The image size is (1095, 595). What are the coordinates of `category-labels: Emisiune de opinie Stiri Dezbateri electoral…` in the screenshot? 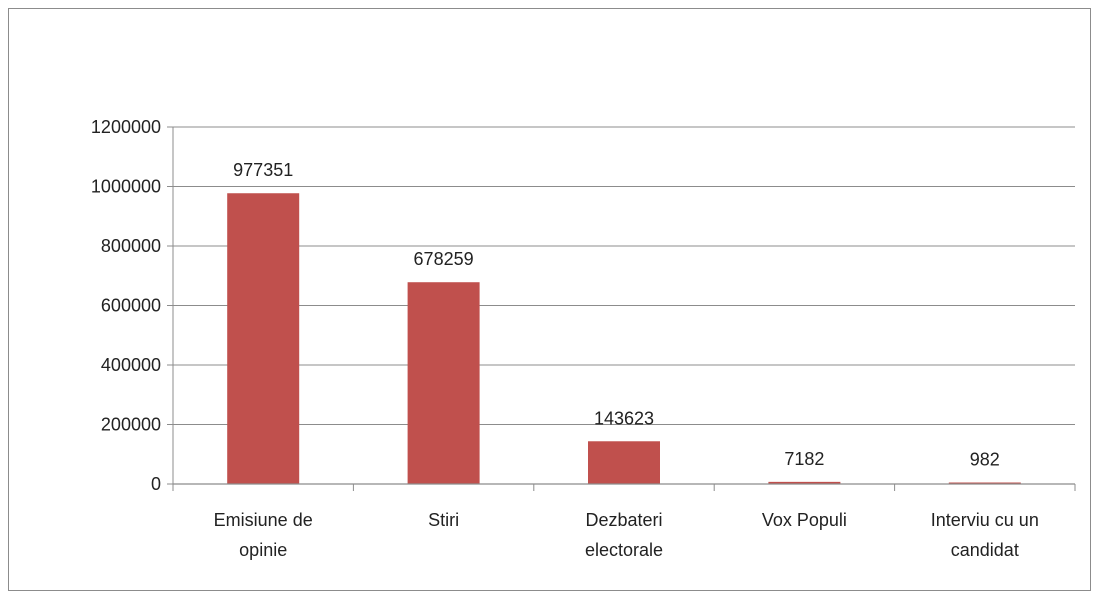 It's located at (626, 535).